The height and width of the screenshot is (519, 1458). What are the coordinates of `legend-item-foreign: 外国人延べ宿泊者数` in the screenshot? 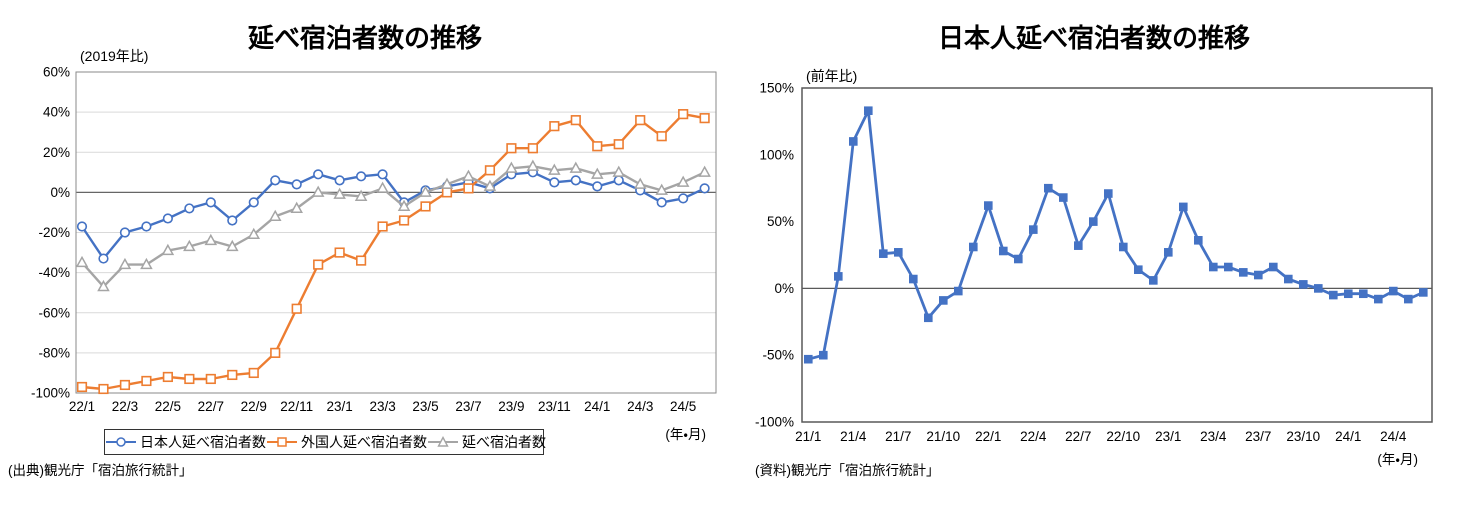 It's located at (346, 442).